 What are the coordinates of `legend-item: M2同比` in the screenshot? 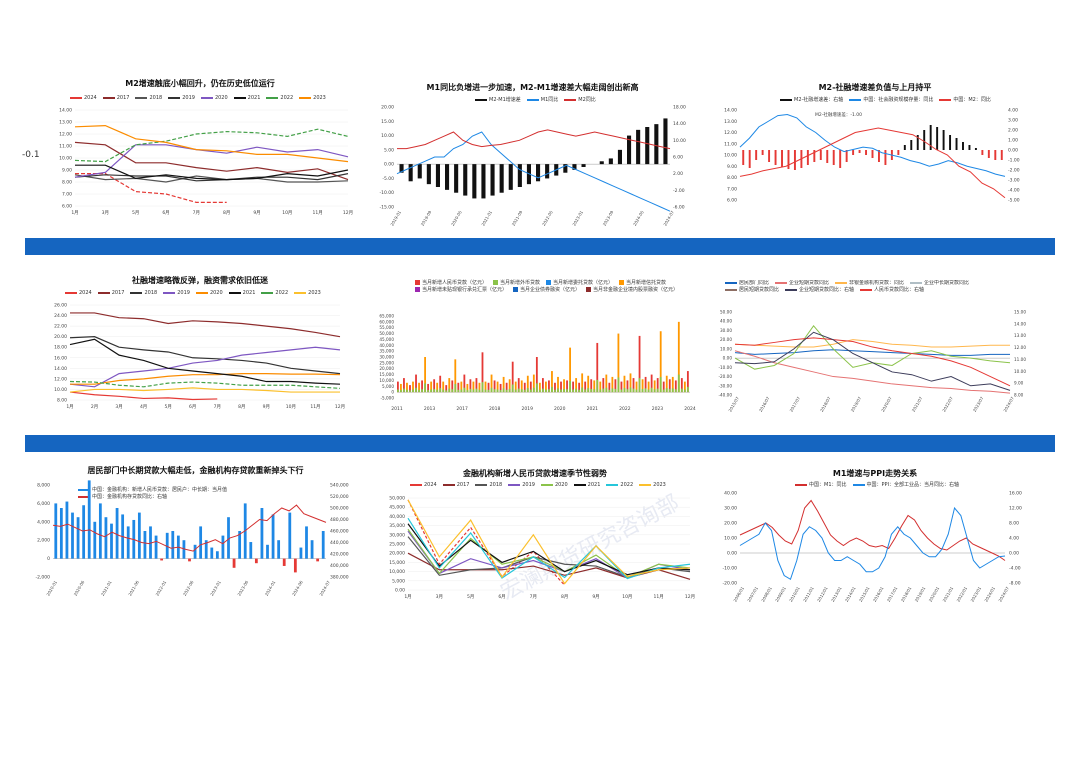 It's located at (580, 100).